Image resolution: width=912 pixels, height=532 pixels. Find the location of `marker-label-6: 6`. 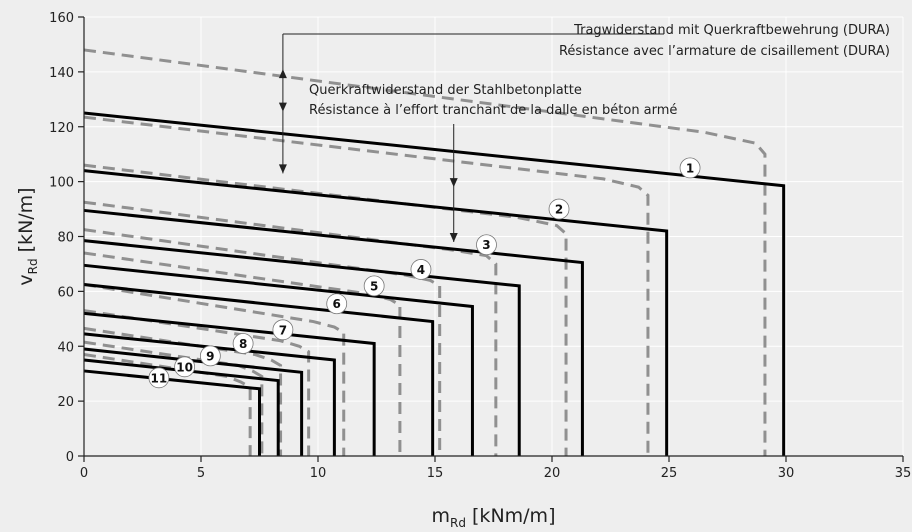

marker-label-6: 6 is located at coordinates (337, 304).